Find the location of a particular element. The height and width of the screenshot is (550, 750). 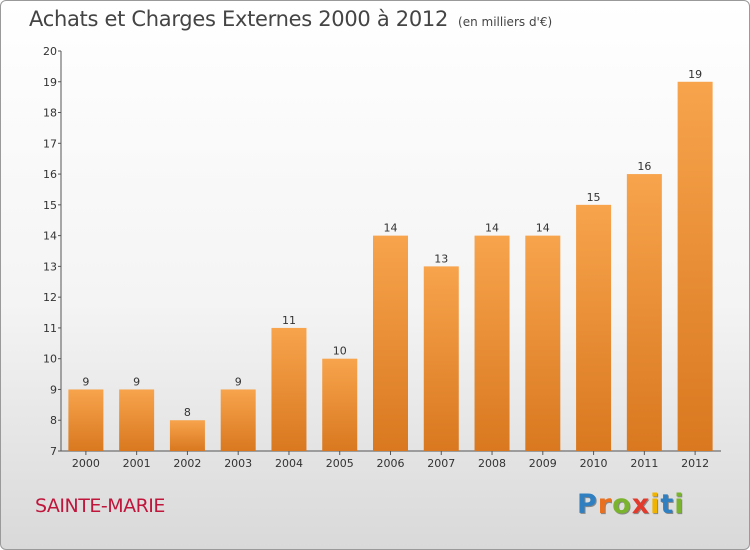

data-label: 19 is located at coordinates (695, 74).